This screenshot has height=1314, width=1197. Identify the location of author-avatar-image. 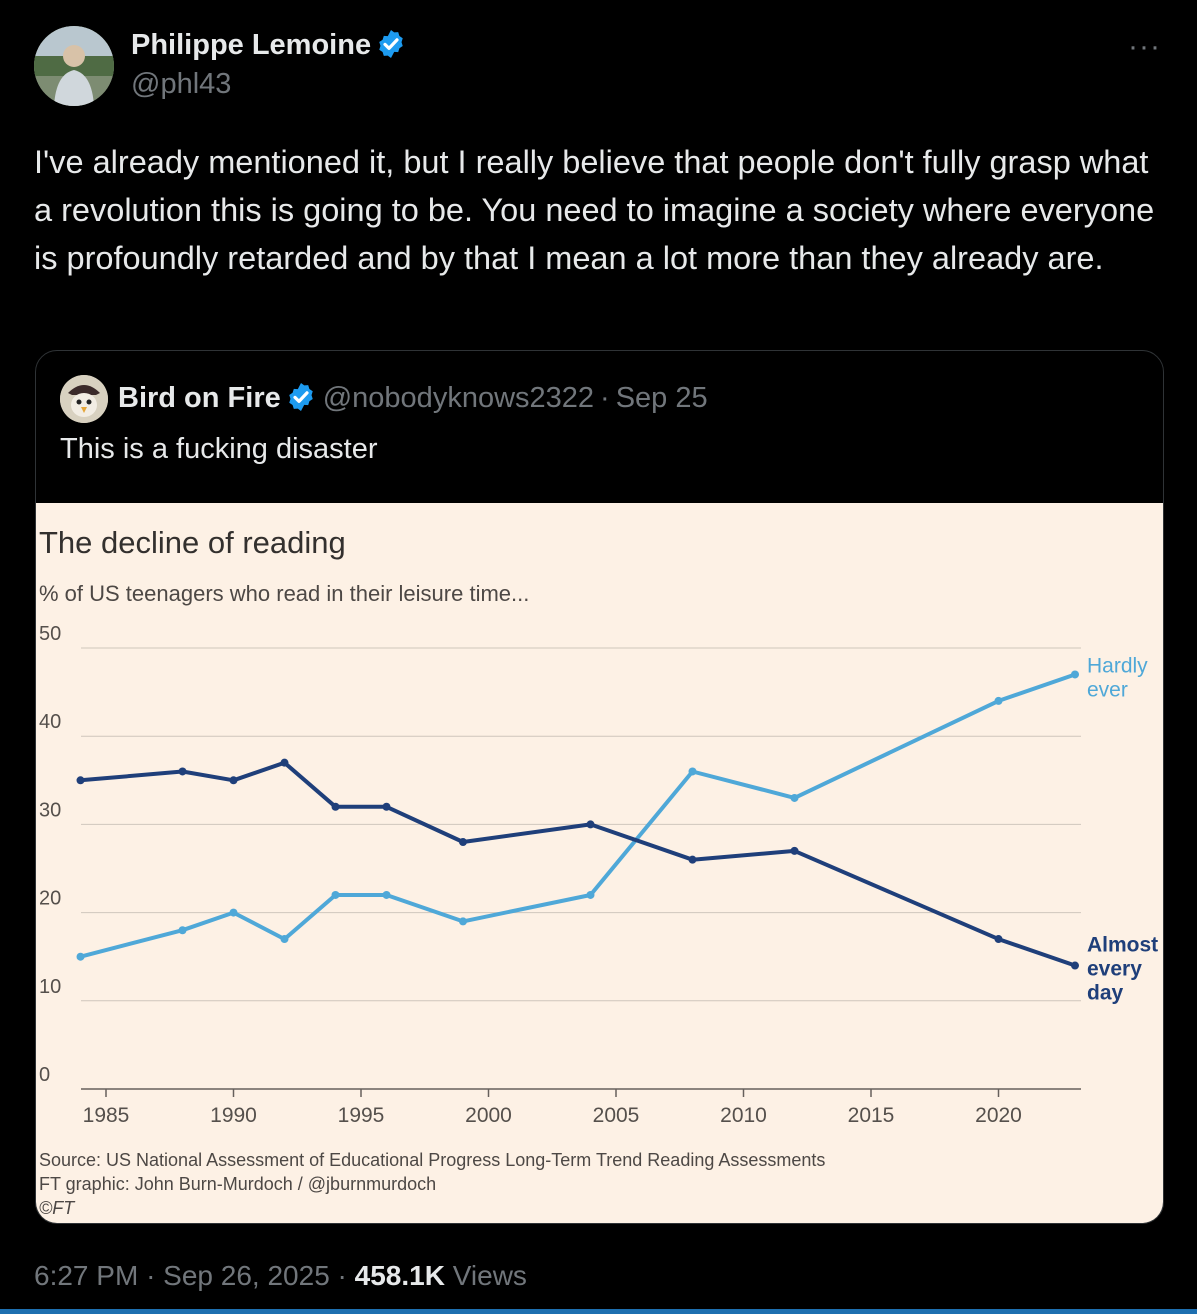
(74, 66).